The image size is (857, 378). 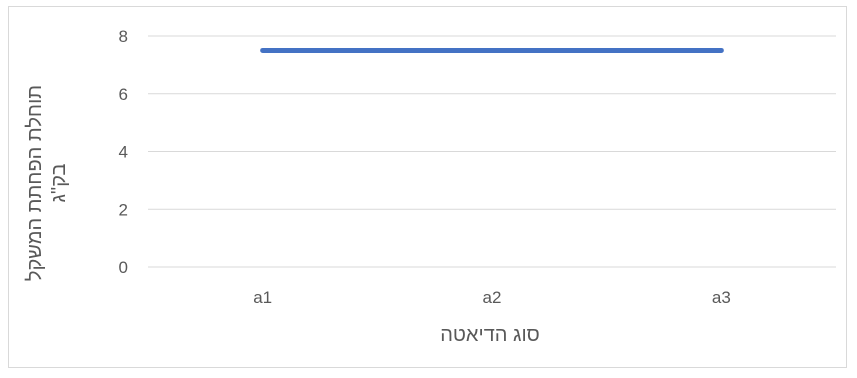 What do you see at coordinates (59, 183) in the screenshot?
I see `y-axis-title-line-2: בק"ג` at bounding box center [59, 183].